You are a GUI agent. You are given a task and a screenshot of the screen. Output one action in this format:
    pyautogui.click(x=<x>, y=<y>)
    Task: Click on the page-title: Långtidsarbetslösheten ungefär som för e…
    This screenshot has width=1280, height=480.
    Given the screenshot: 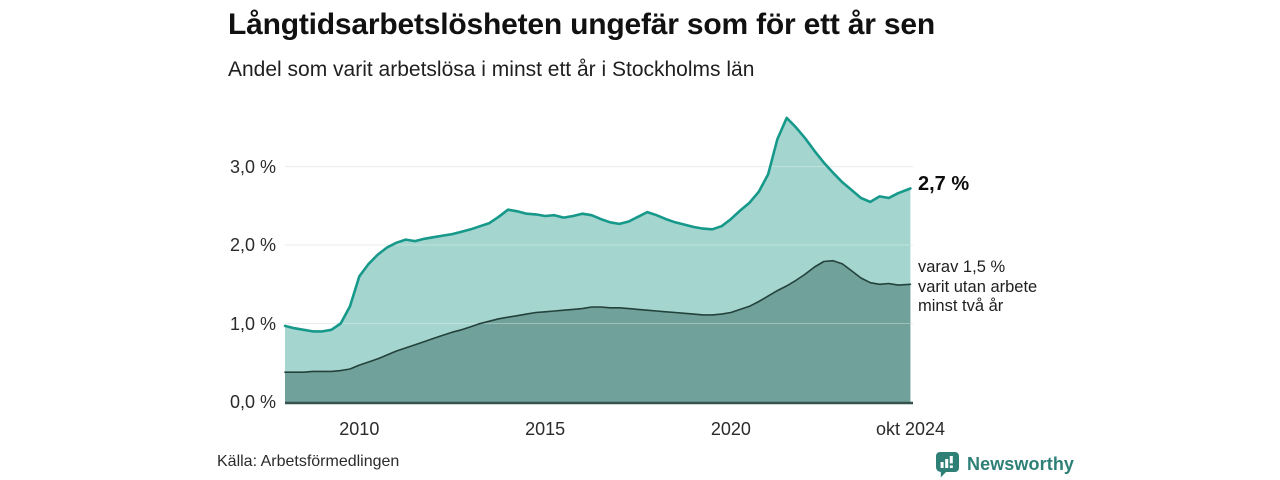 What is the action you would take?
    pyautogui.click(x=582, y=24)
    